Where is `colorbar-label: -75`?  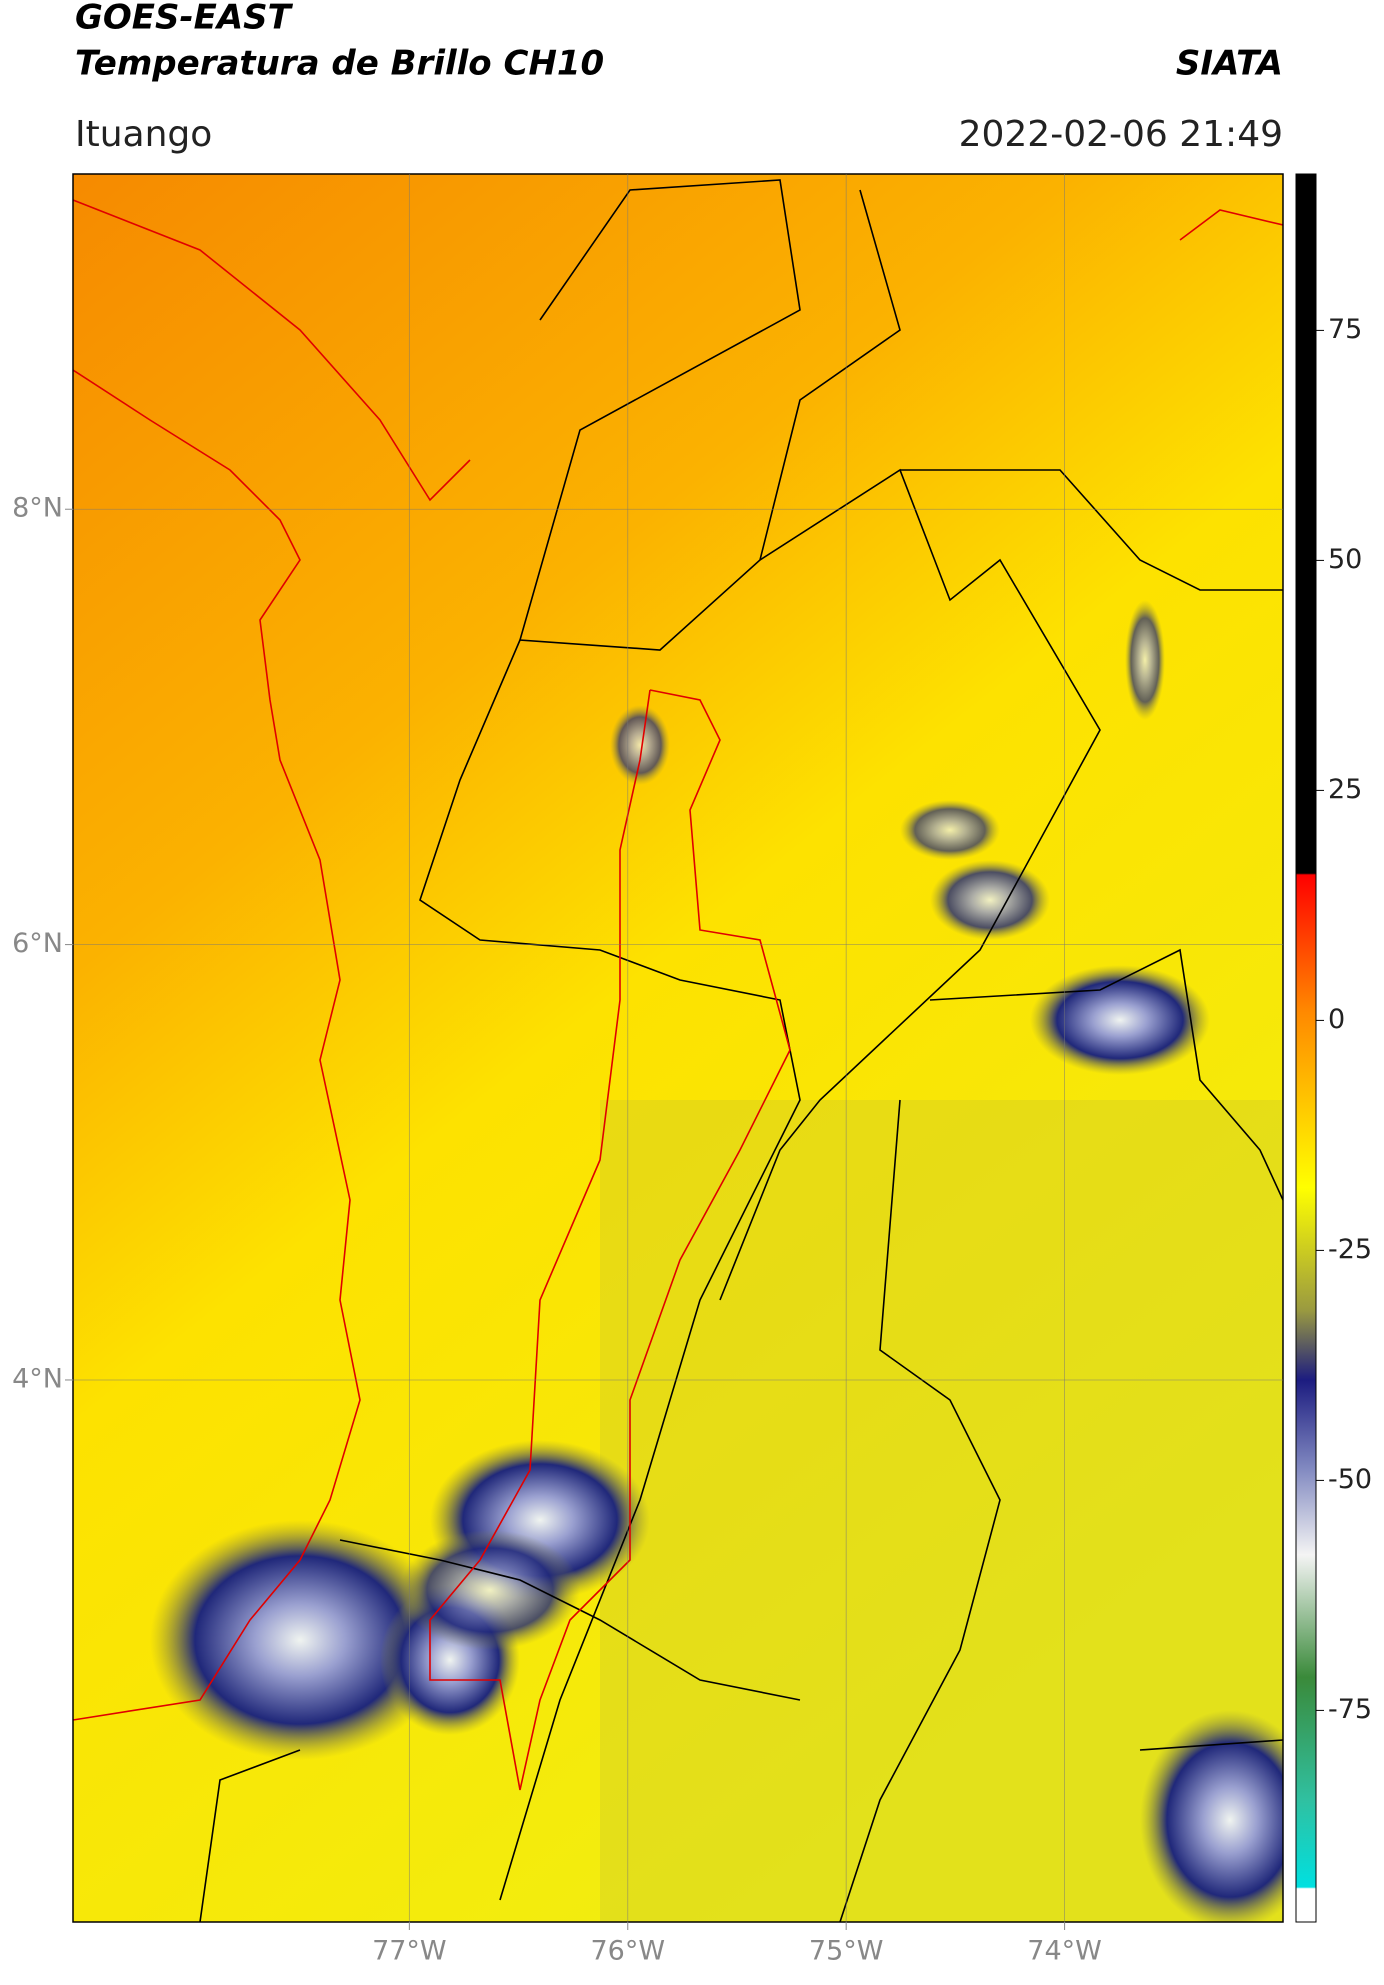 colorbar-label: -75 is located at coordinates (1350, 1709).